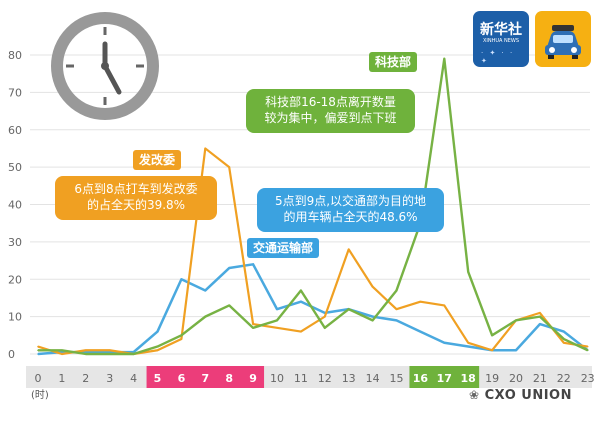 This screenshot has width=600, height=421. What do you see at coordinates (325, 378) in the screenshot?
I see `x-tick-label: 12` at bounding box center [325, 378].